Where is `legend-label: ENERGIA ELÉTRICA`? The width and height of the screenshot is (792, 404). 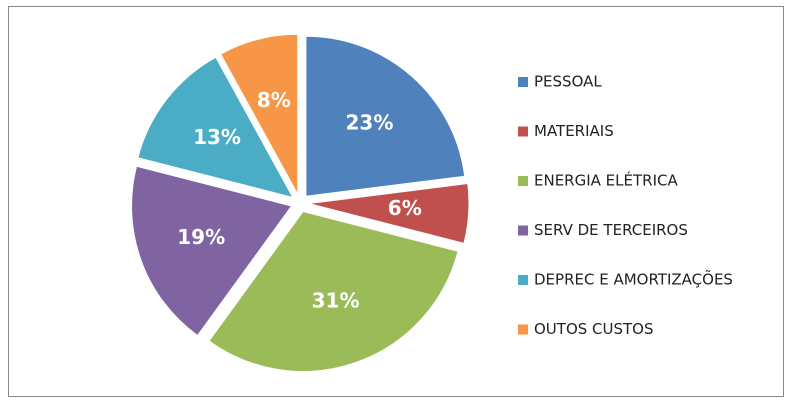 legend-label: ENERGIA ELÉTRICA is located at coordinates (606, 180).